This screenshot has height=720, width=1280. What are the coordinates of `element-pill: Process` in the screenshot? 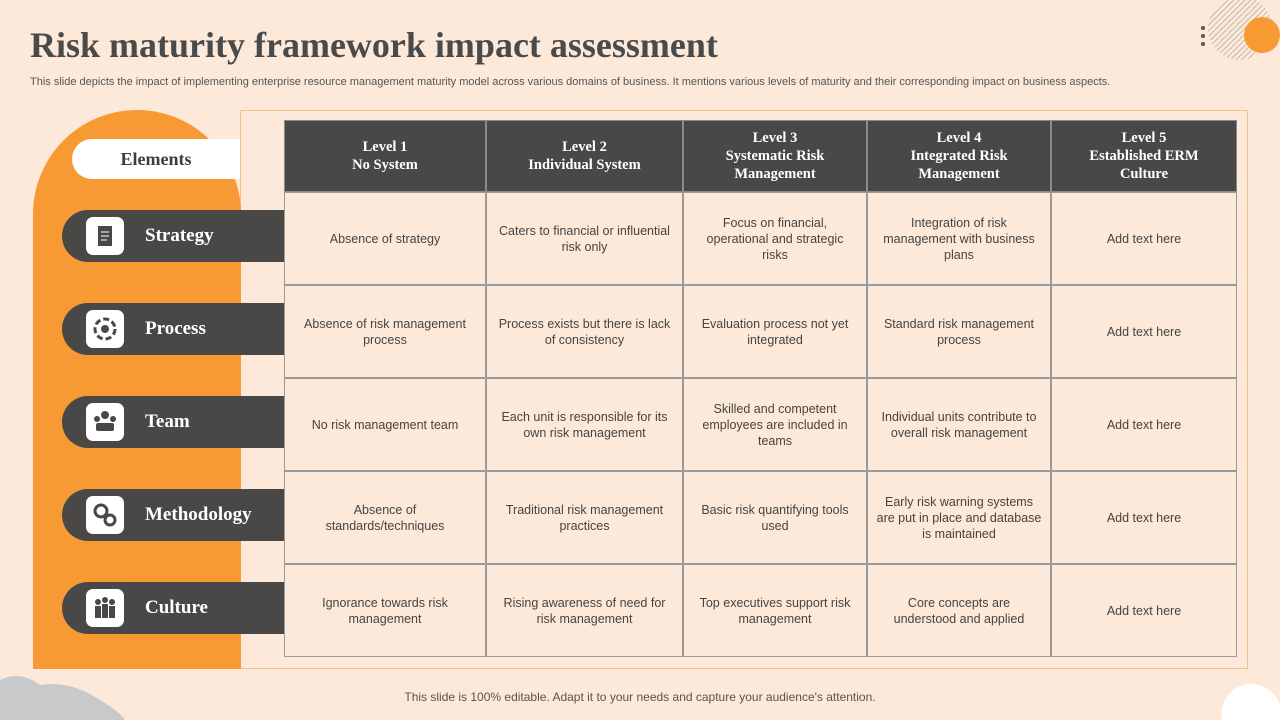 It's located at (173, 328).